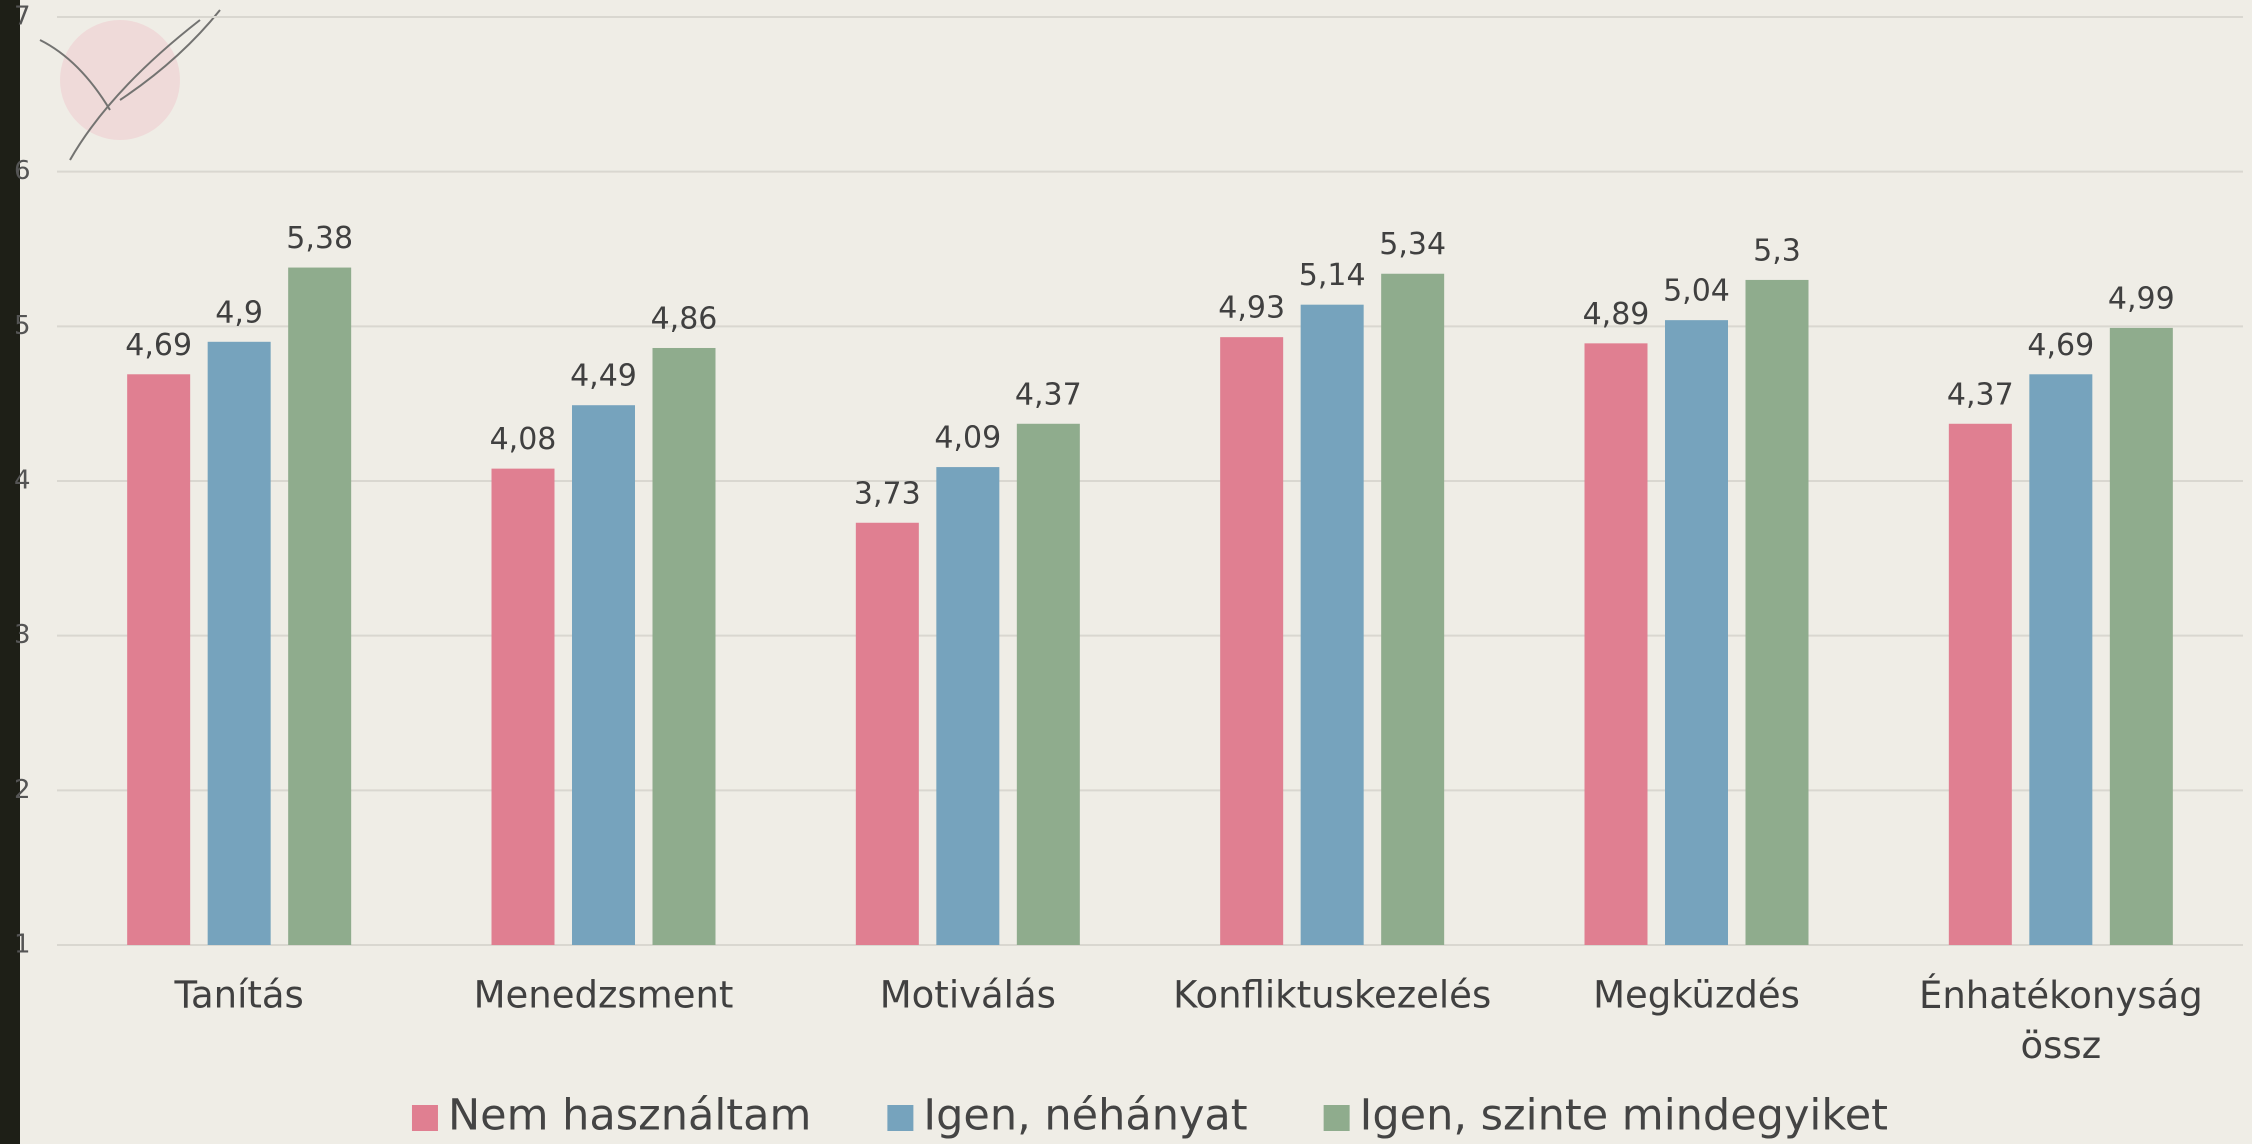 This screenshot has height=1144, width=2252. I want to click on y-tick-label: 7, so click(22, 17).